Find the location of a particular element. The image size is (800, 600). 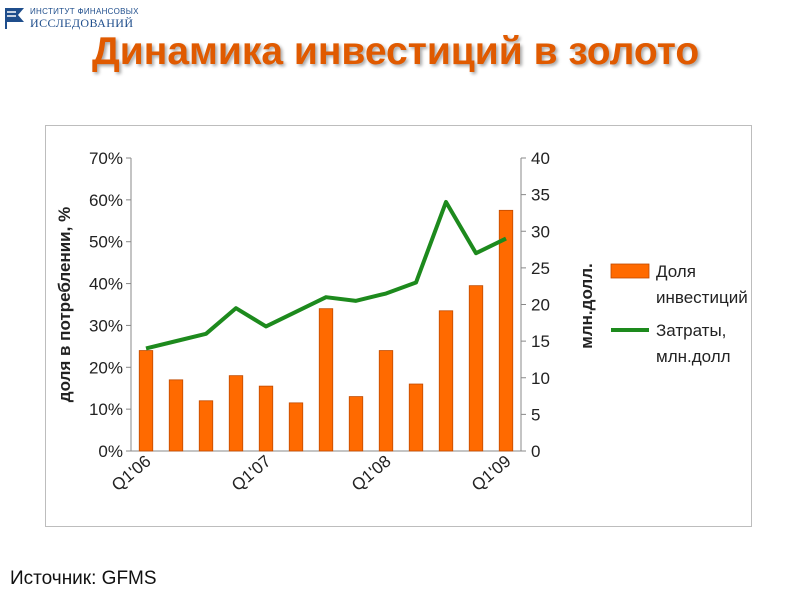

x-tick-label: Q1'07 is located at coordinates (251, 473).